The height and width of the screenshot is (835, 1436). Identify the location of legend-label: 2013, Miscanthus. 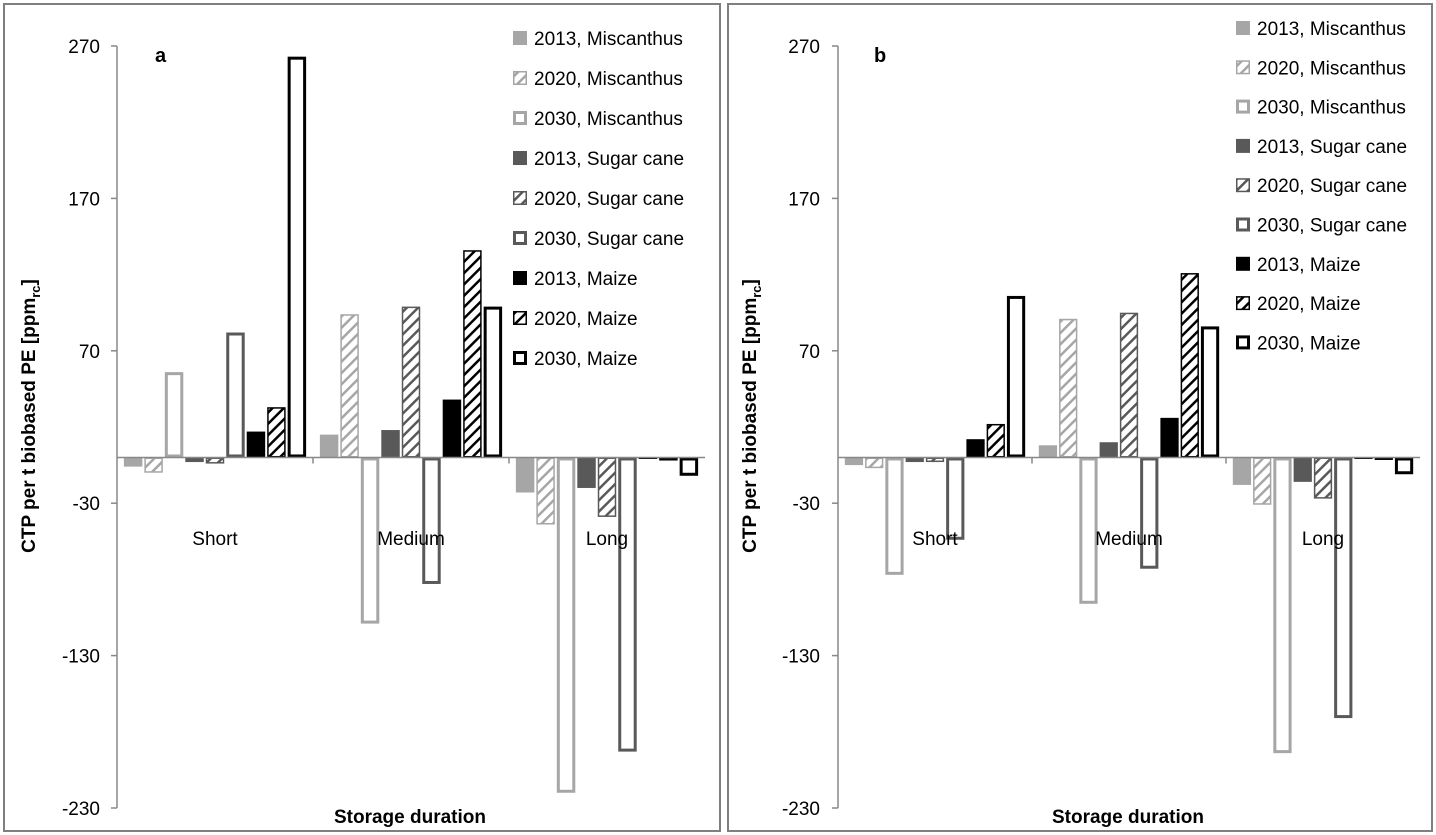
(1331, 29).